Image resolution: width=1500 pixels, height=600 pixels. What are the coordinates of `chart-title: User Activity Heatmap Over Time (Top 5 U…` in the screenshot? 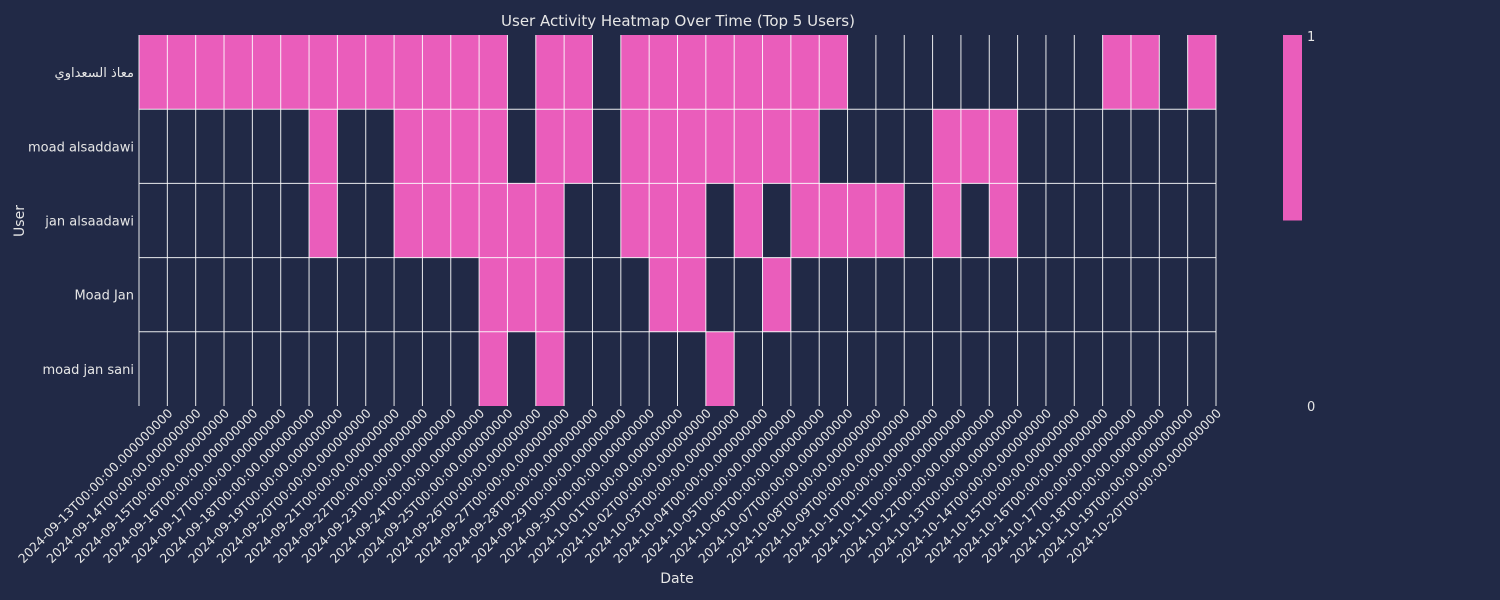 It's located at (678, 21).